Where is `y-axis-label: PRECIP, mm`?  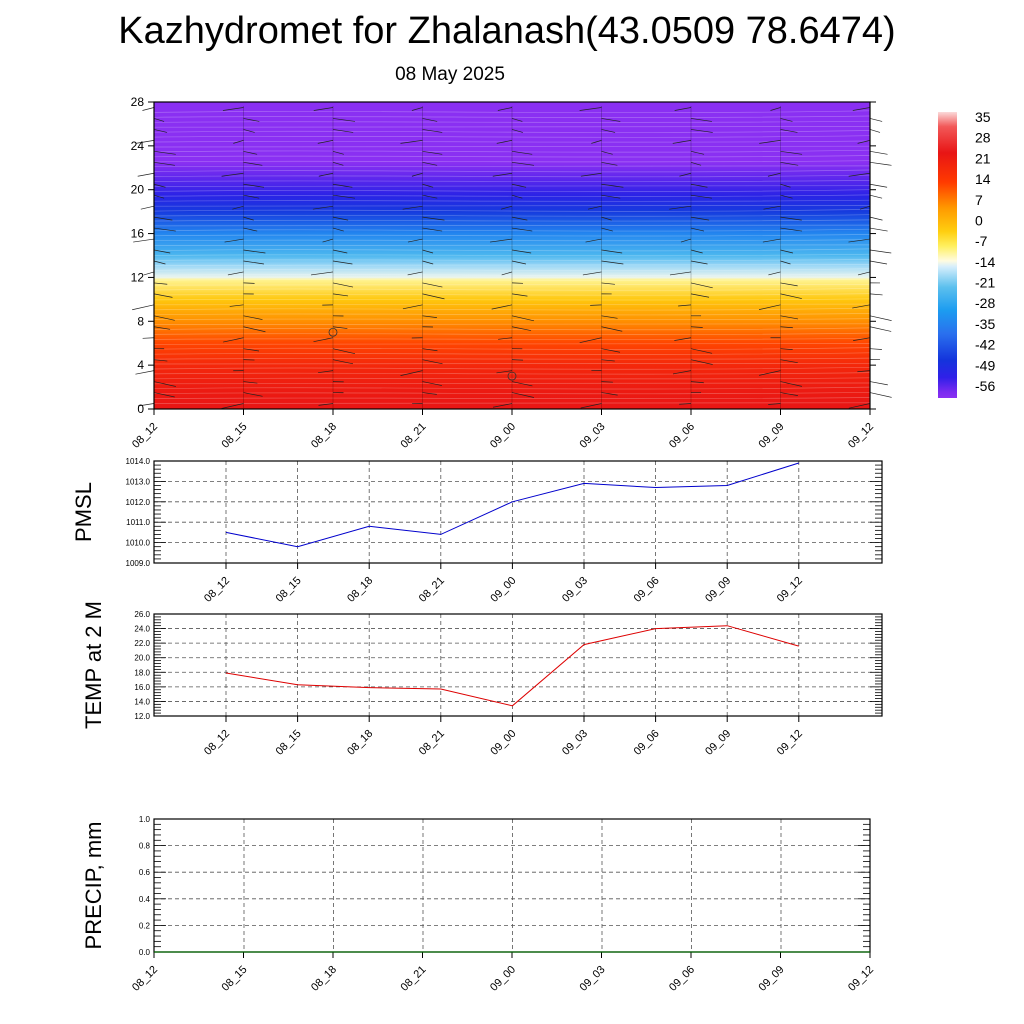 y-axis-label: PRECIP, mm is located at coordinates (93, 886).